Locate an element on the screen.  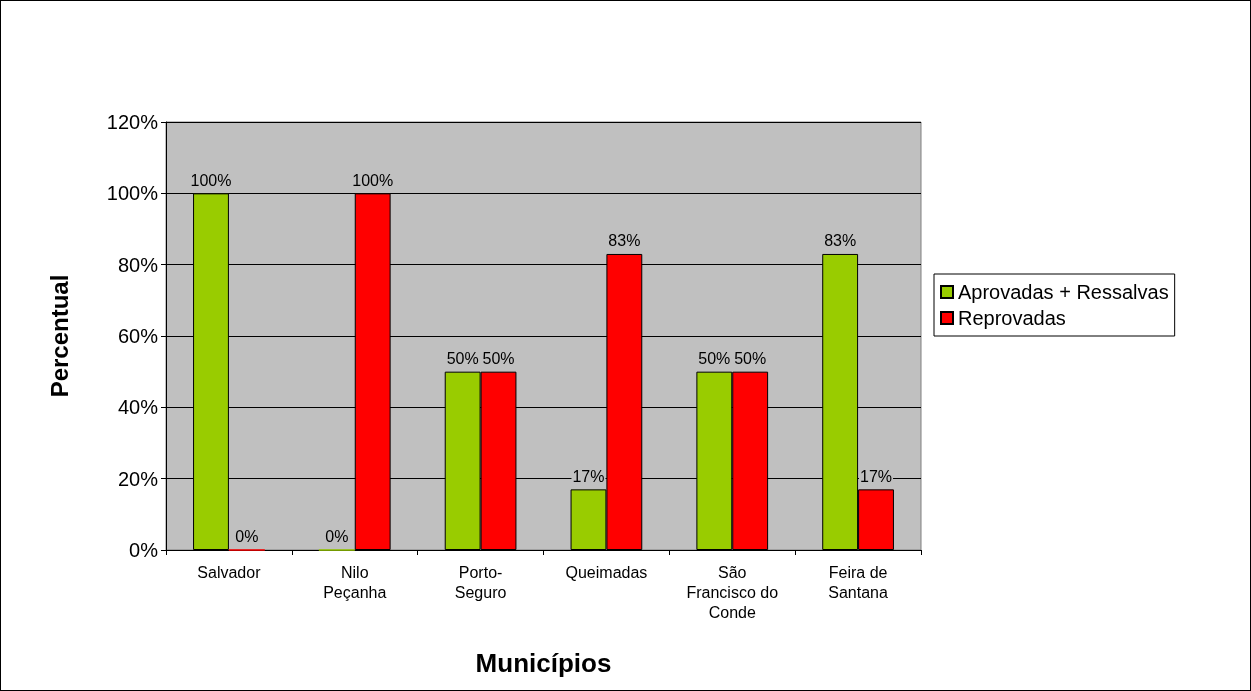
x-tick-label: São Francisco do Conde is located at coordinates (732, 592).